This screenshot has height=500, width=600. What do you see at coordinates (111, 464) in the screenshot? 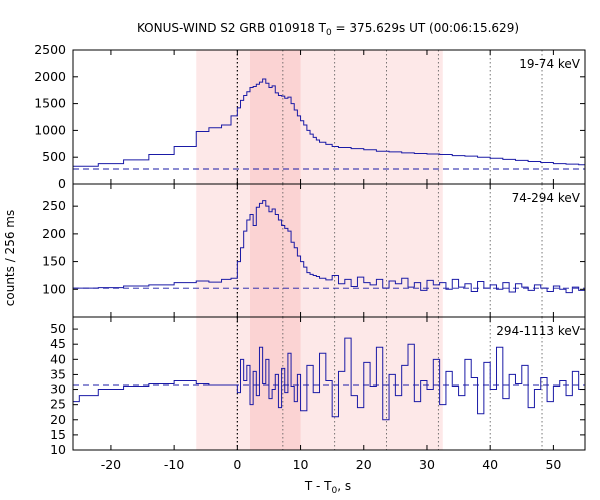
I see `x-tick-label: -20` at bounding box center [111, 464].